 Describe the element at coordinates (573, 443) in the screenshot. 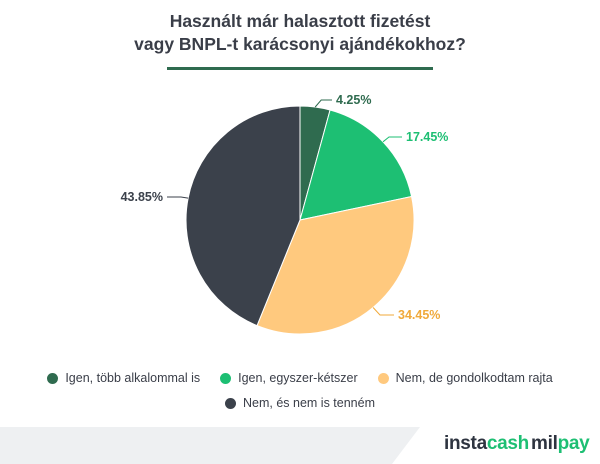

I see `milpay-logo-part2: pay` at that location.